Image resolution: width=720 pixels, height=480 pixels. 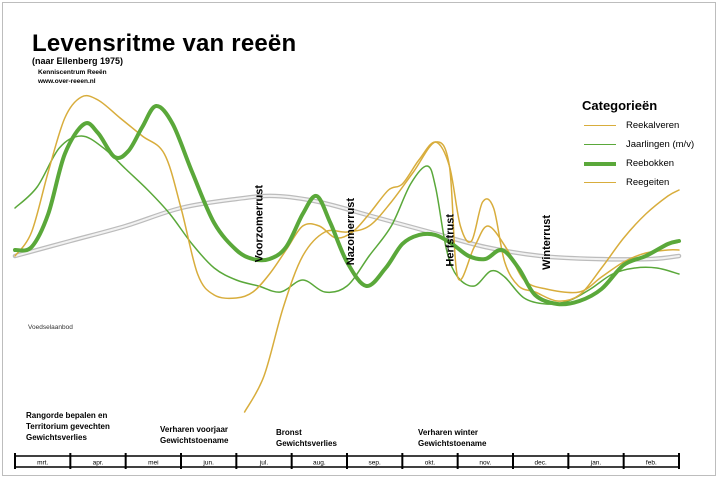 I want to click on annotation-line: Verharen winter, so click(x=448, y=432).